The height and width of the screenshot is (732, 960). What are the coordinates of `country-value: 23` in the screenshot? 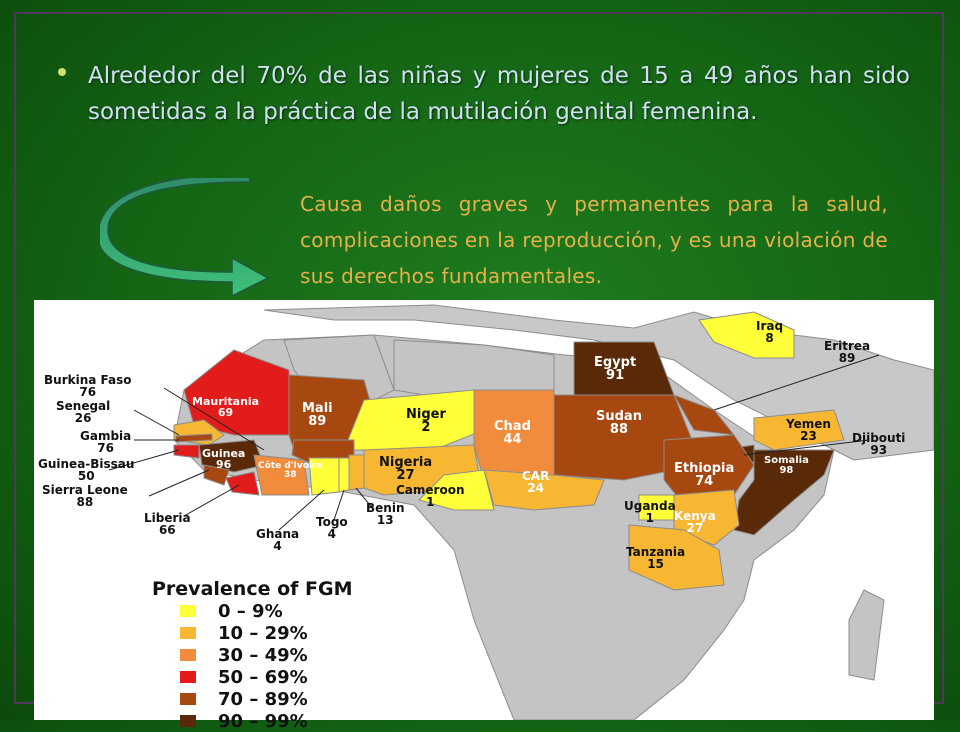 It's located at (808, 436).